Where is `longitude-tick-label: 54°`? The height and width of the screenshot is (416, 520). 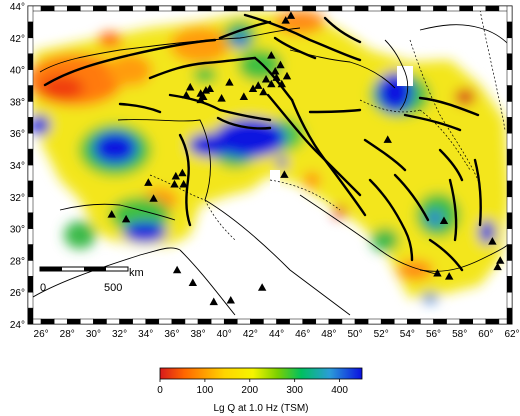
longitude-tick-label: 54° is located at coordinates (407, 334).